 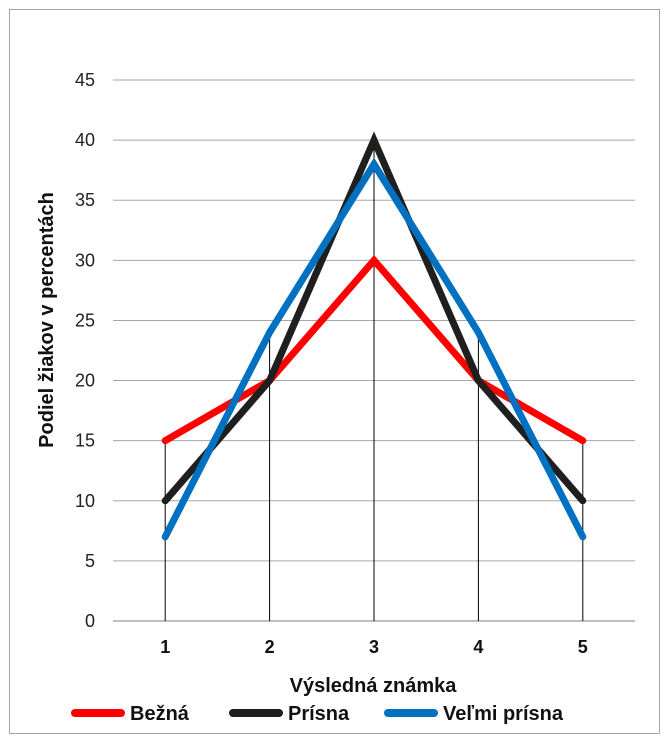 What do you see at coordinates (583, 647) in the screenshot?
I see `x-tick-label: 5` at bounding box center [583, 647].